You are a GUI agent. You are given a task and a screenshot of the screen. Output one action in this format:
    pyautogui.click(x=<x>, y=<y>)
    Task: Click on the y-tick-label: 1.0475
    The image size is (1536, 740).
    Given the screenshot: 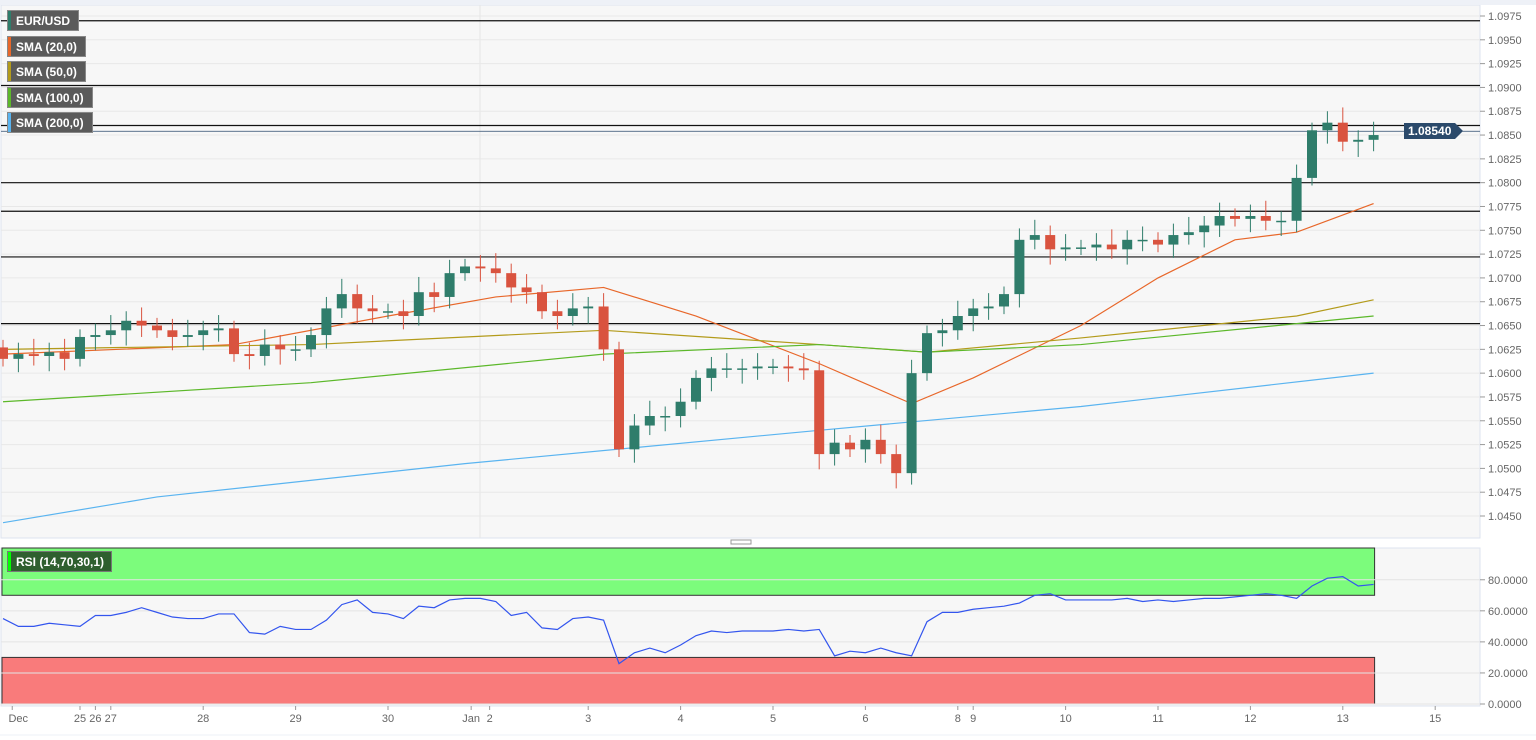 What is the action you would take?
    pyautogui.click(x=1505, y=493)
    